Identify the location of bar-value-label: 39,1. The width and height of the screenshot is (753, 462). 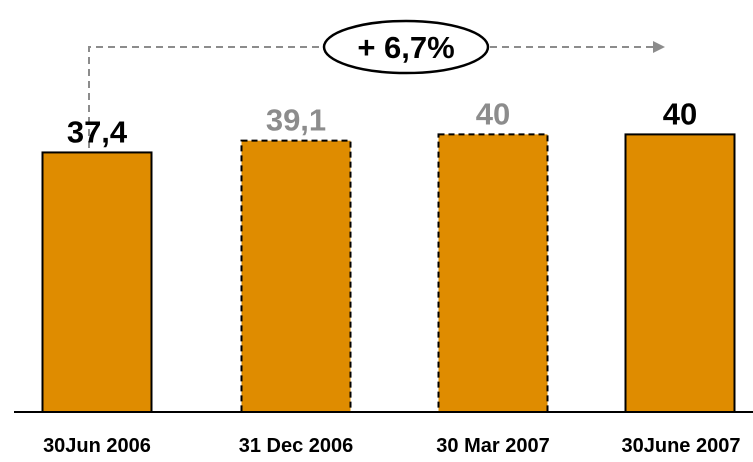
(296, 120).